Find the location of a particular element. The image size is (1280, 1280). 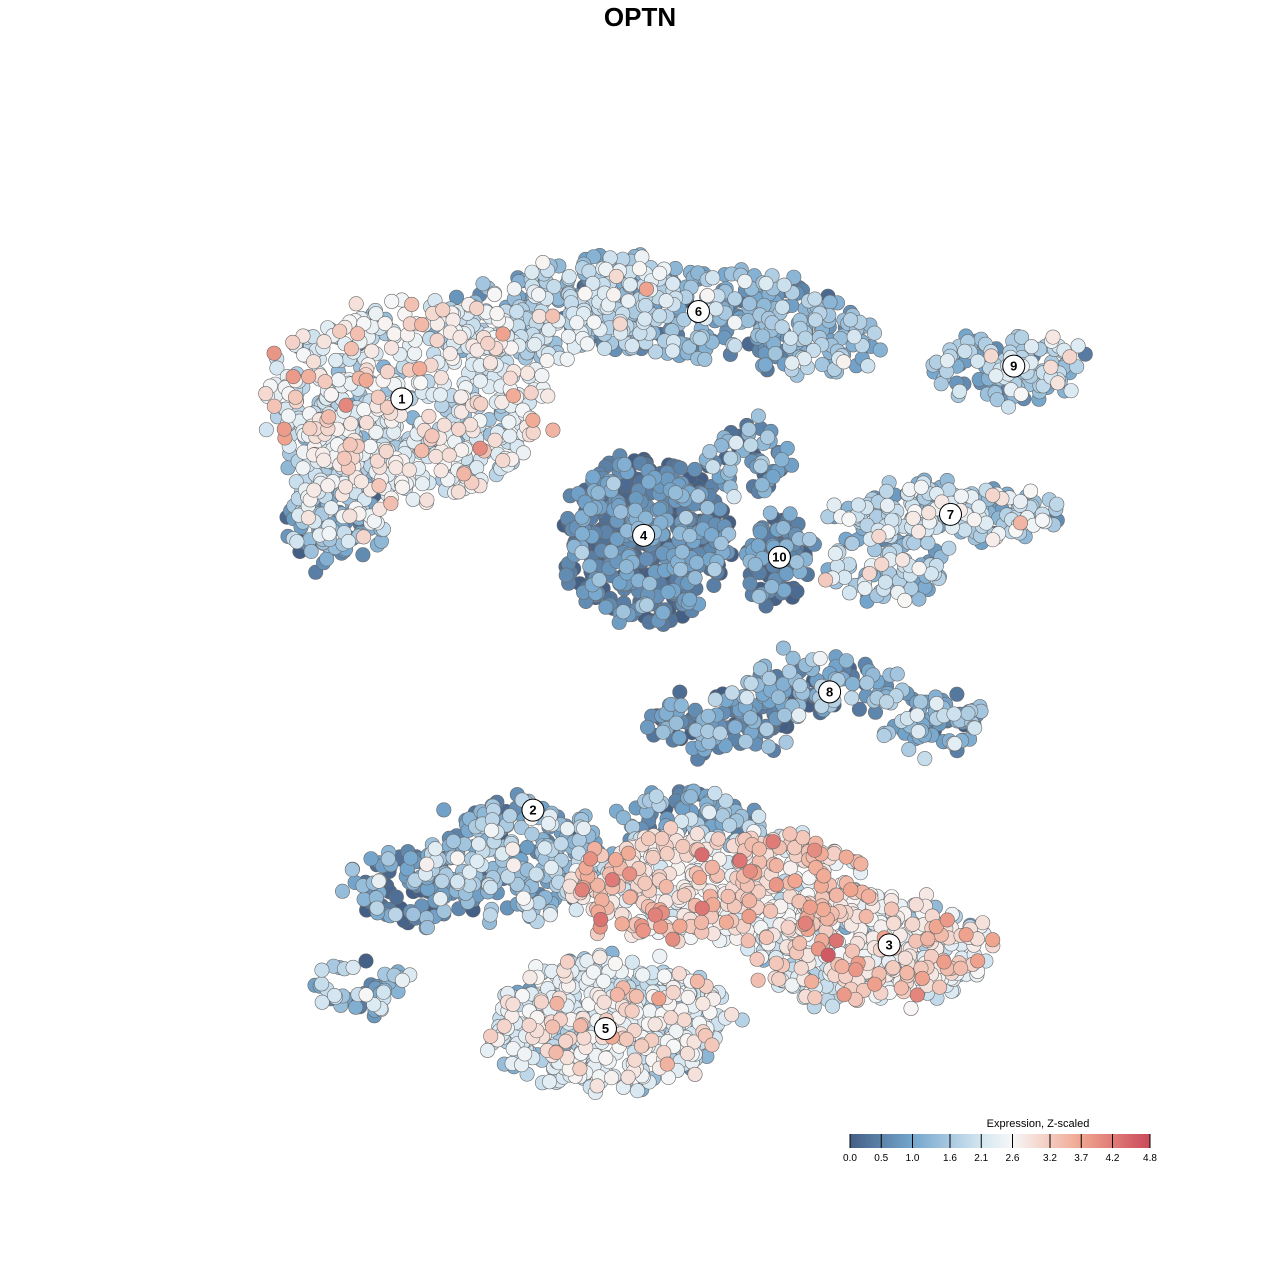

cluster-label-8: 8 is located at coordinates (830, 692).